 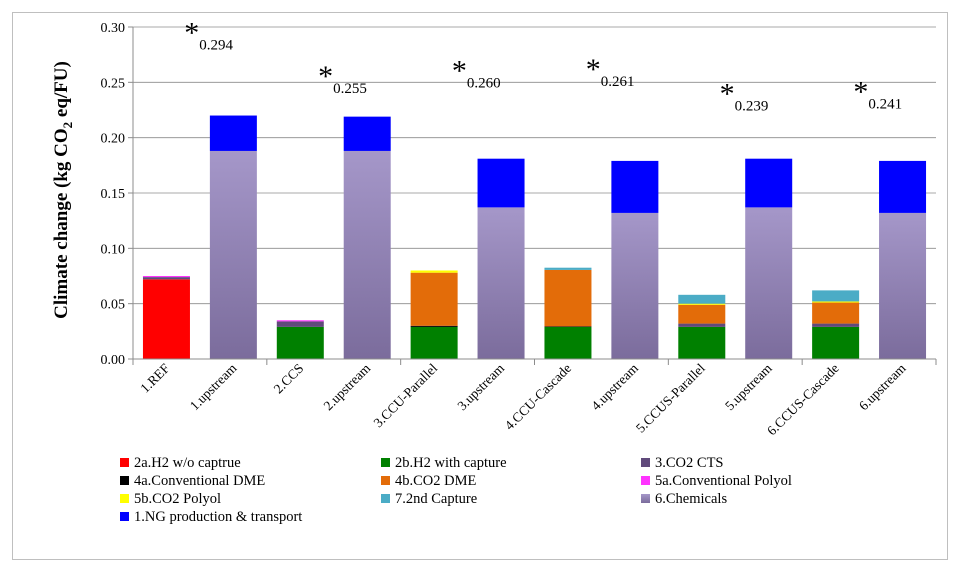 What do you see at coordinates (155, 378) in the screenshot?
I see `x-category-label: 1.REF` at bounding box center [155, 378].